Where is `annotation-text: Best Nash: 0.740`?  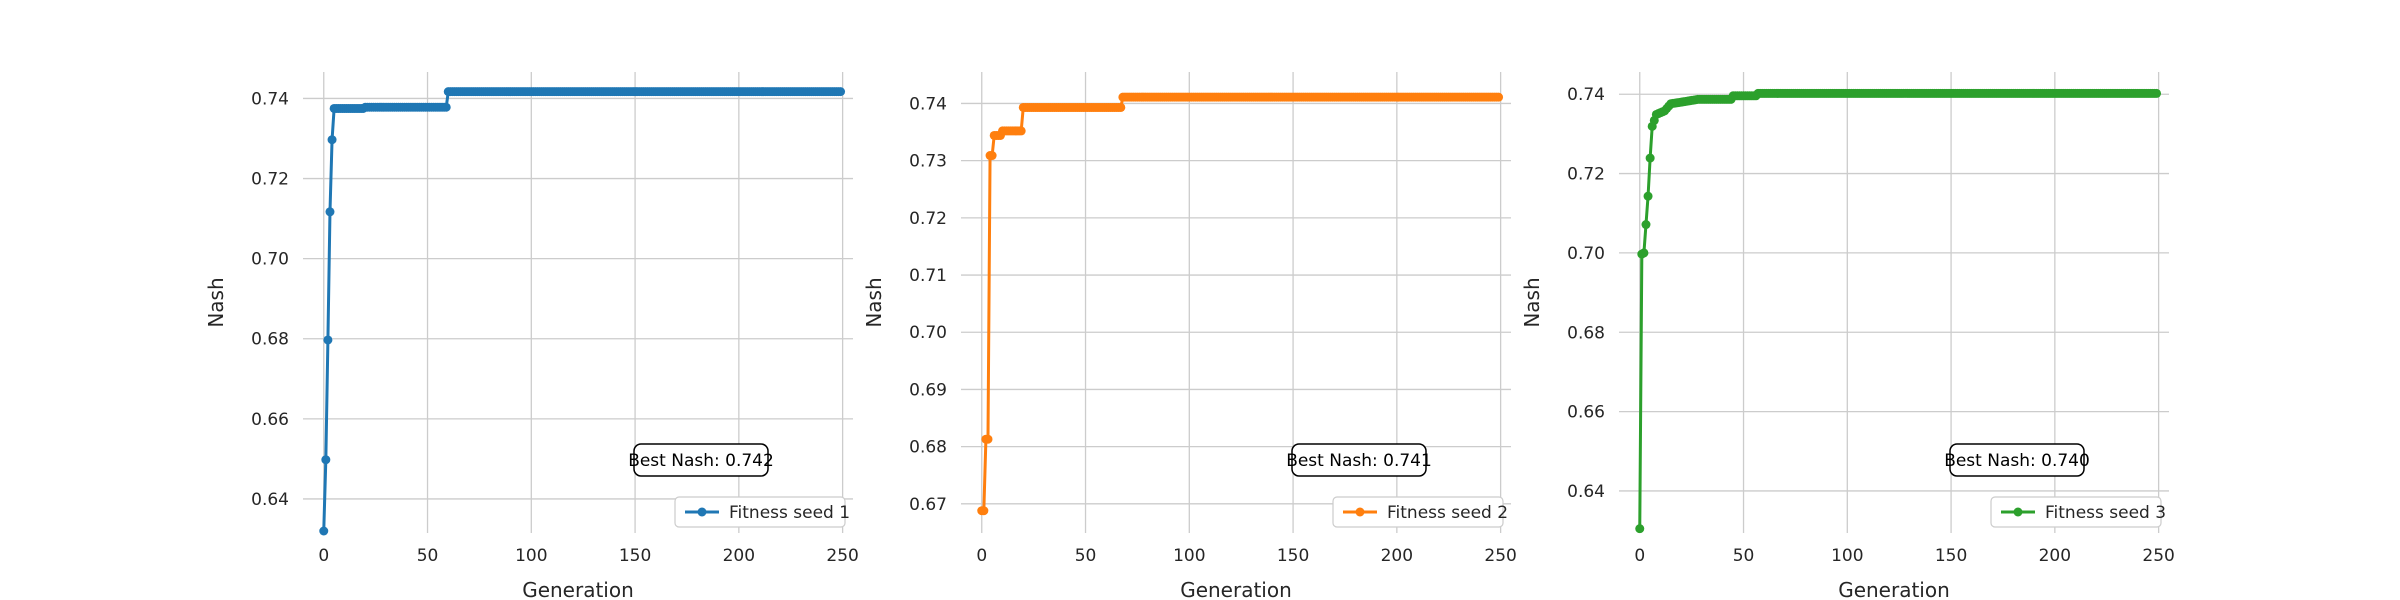
annotation-text: Best Nash: 0.740 is located at coordinates (2017, 461).